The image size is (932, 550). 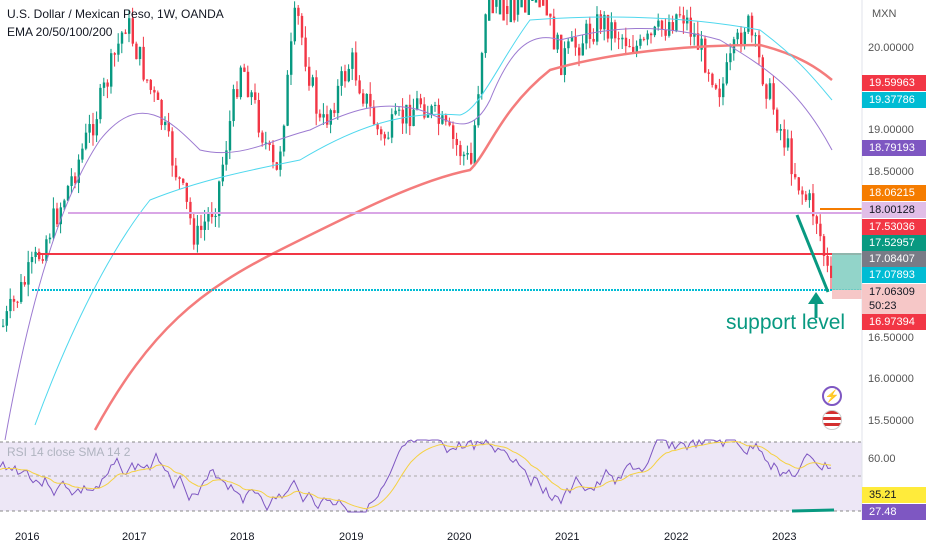 I want to click on lightning-icon: ⚡, so click(x=832, y=396).